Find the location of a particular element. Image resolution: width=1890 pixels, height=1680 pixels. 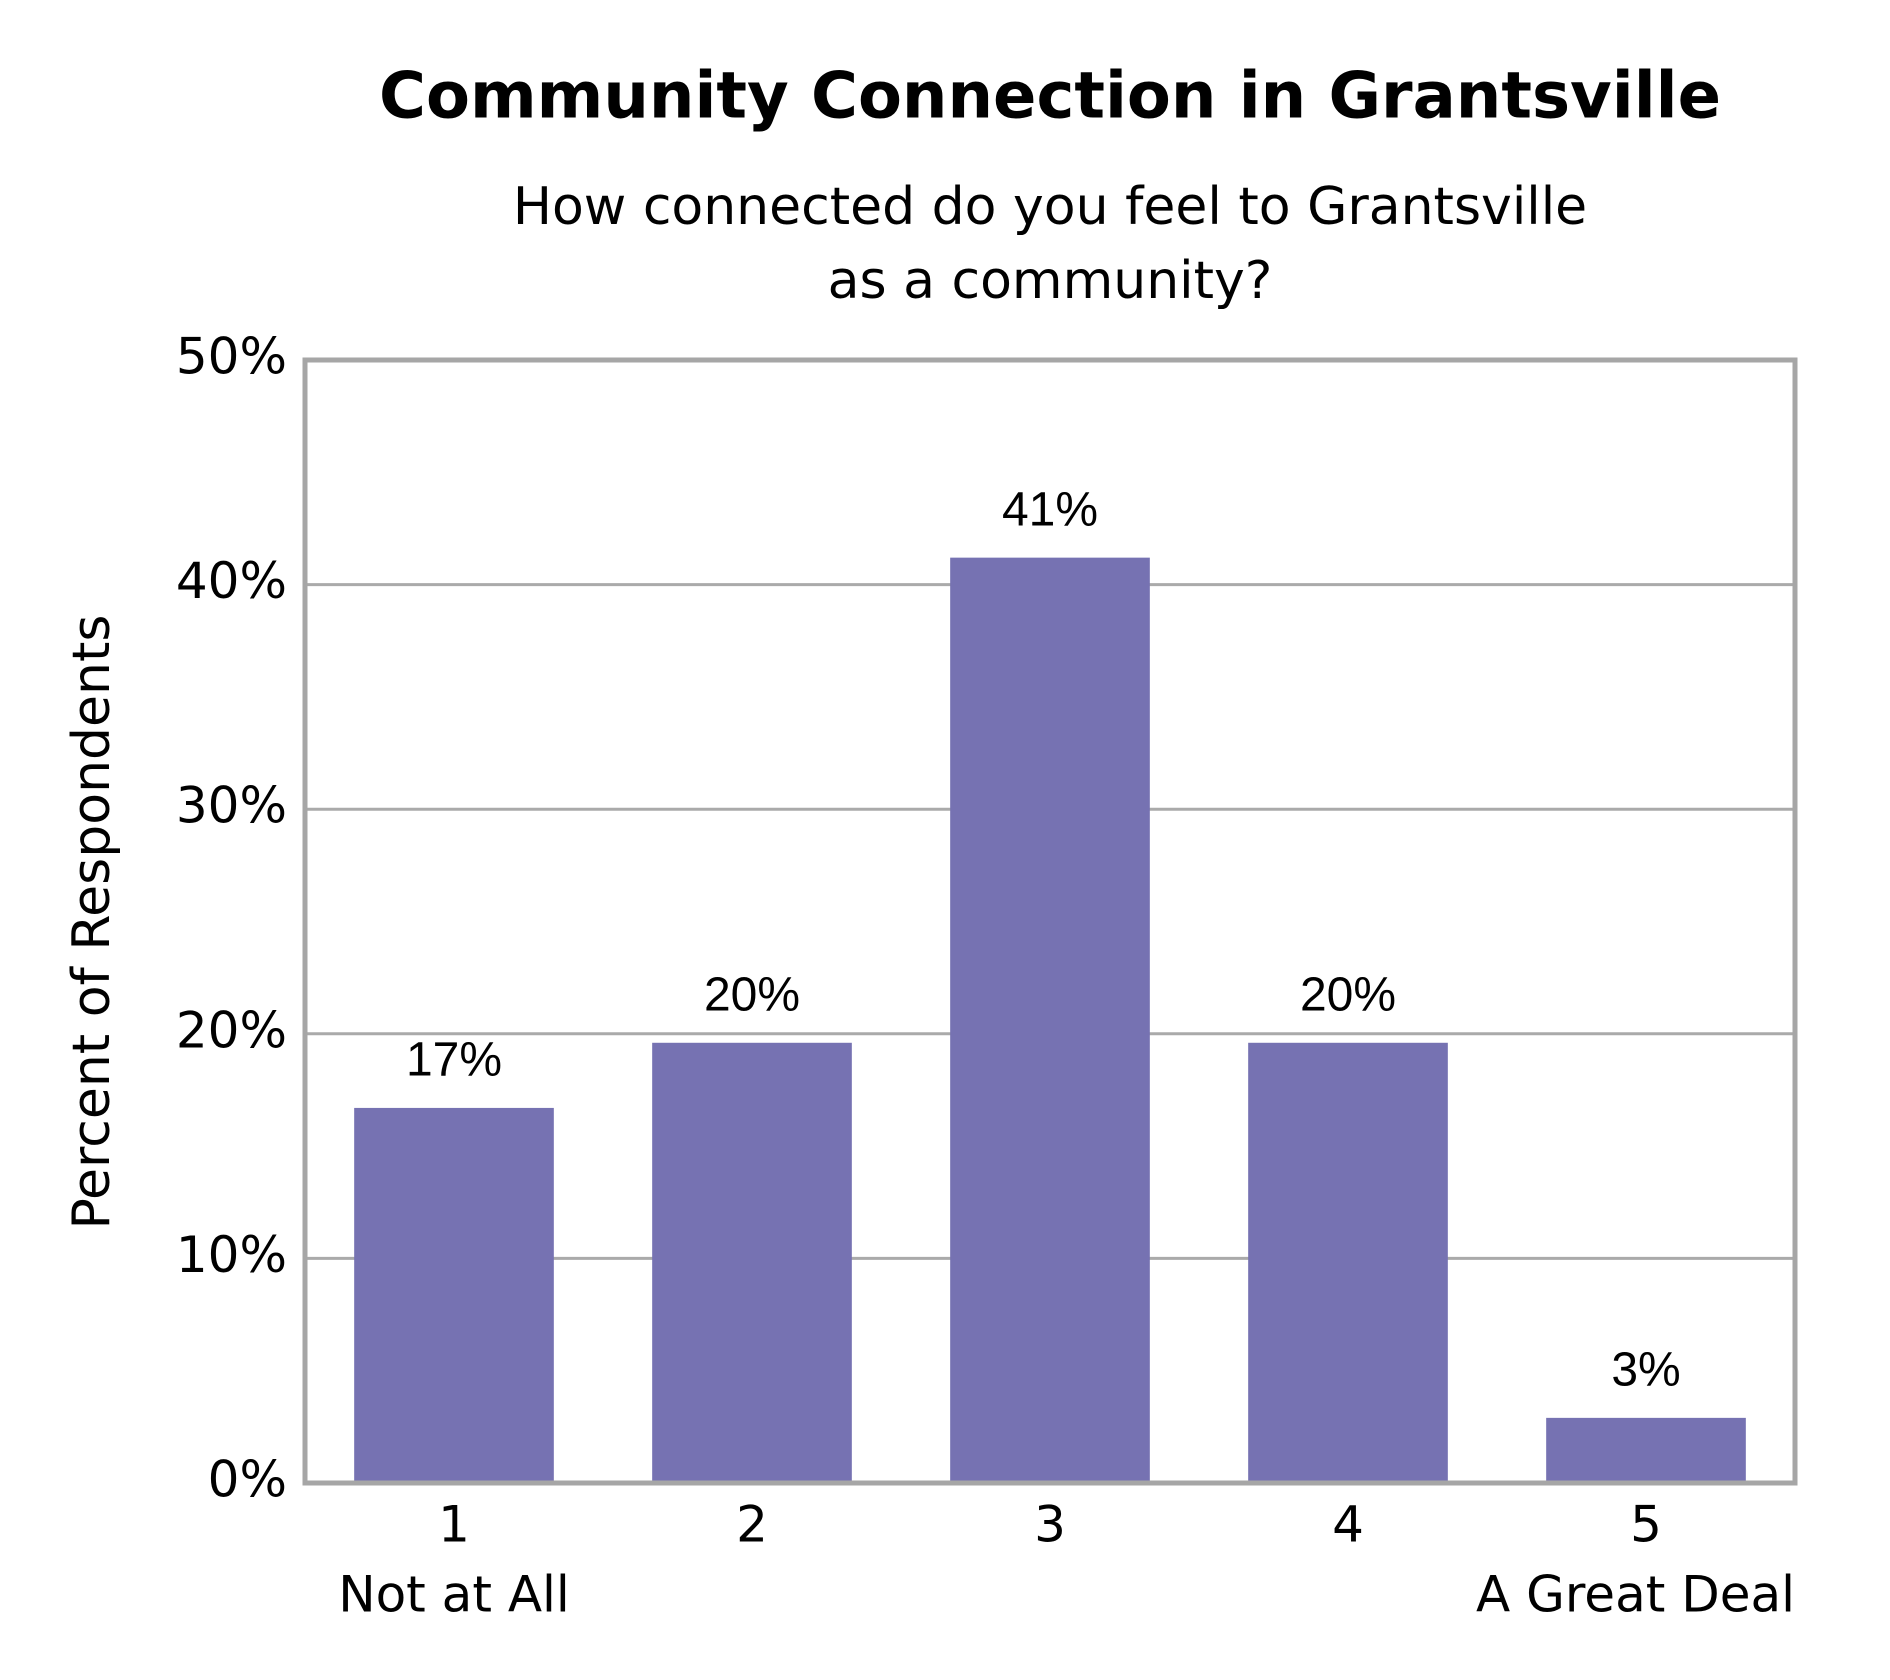

x-tick-label: 3 is located at coordinates (1050, 1525).